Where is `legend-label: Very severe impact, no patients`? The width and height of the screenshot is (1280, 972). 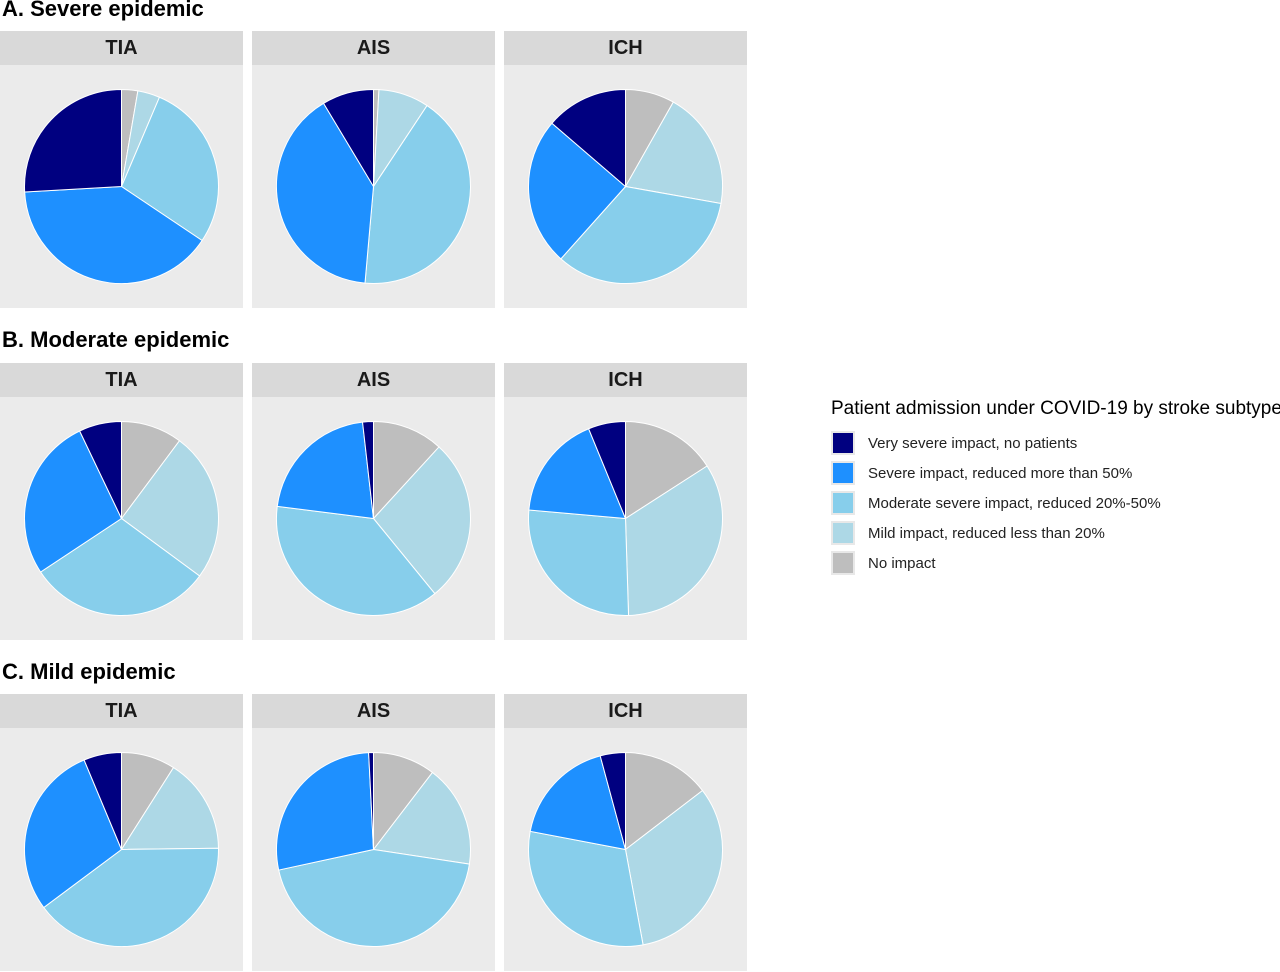
legend-label: Very severe impact, no patients is located at coordinates (973, 443).